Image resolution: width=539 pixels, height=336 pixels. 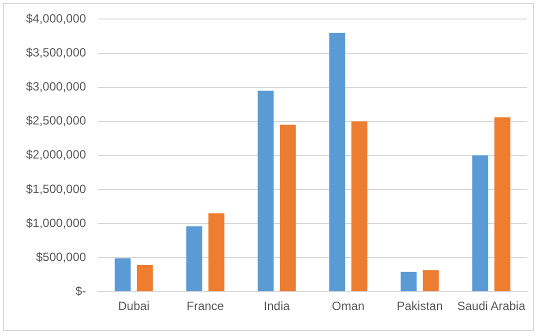 What do you see at coordinates (277, 306) in the screenshot?
I see `x-tick-label: India` at bounding box center [277, 306].